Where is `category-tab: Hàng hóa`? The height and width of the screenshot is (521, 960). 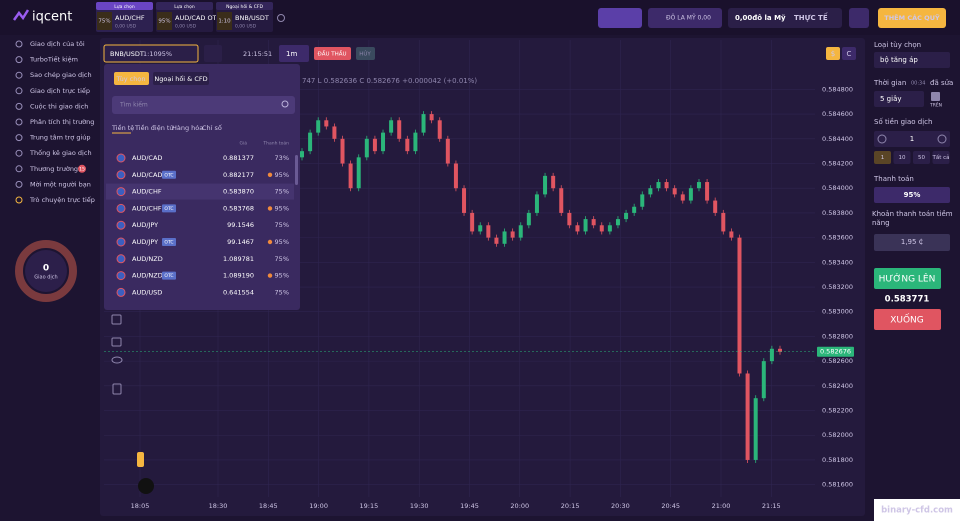 category-tab: Hàng hóa is located at coordinates (187, 128).